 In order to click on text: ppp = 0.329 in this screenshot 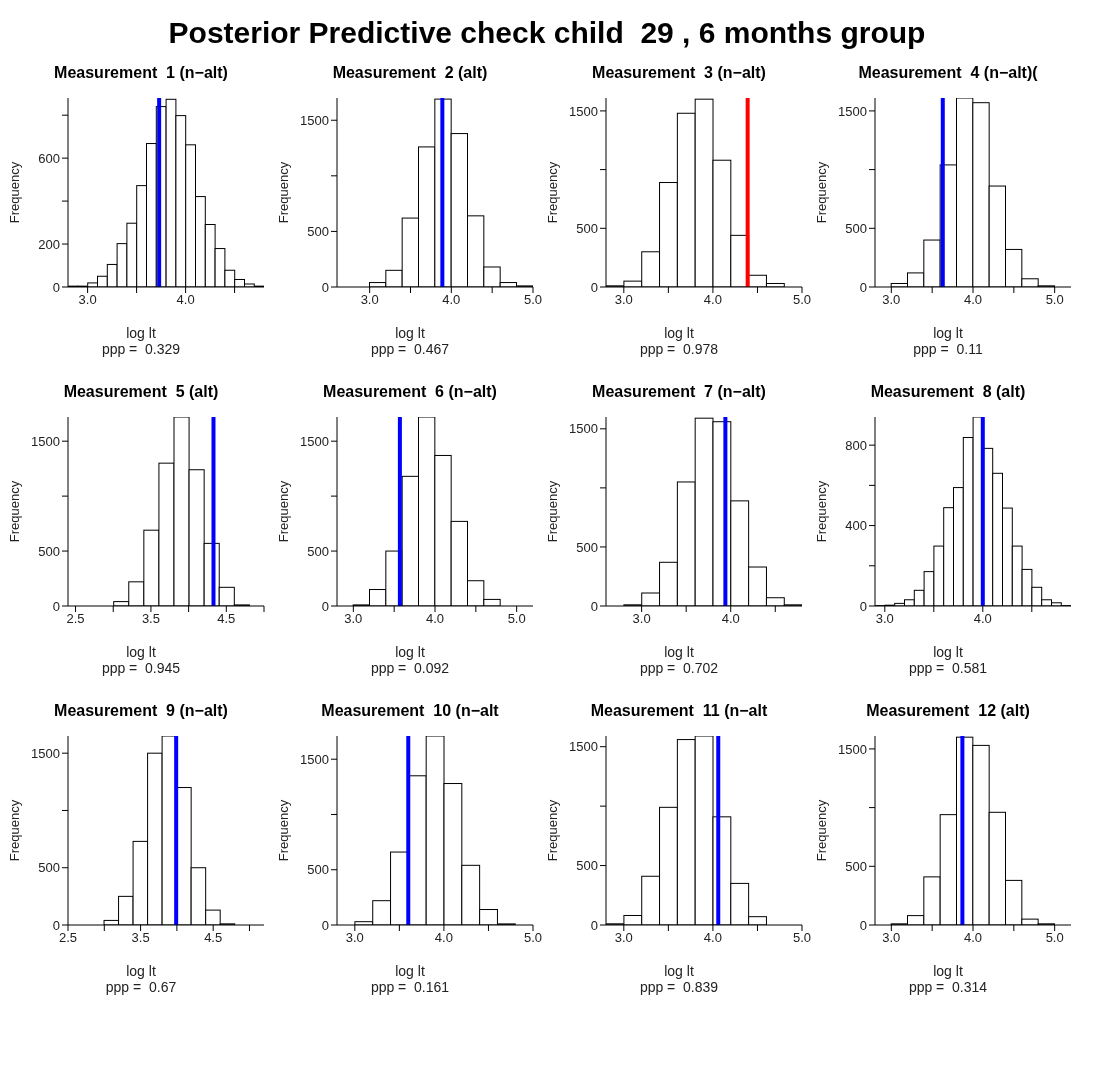, I will do `click(141, 349)`.